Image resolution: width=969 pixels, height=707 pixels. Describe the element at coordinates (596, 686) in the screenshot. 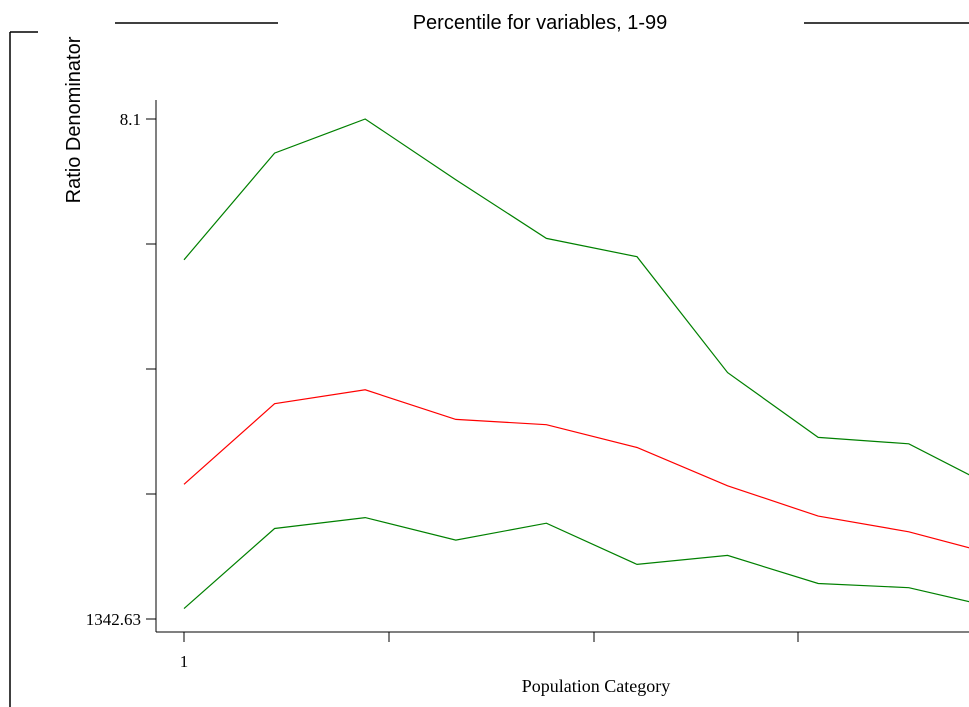

I see `x-axis-label: Population Category` at that location.